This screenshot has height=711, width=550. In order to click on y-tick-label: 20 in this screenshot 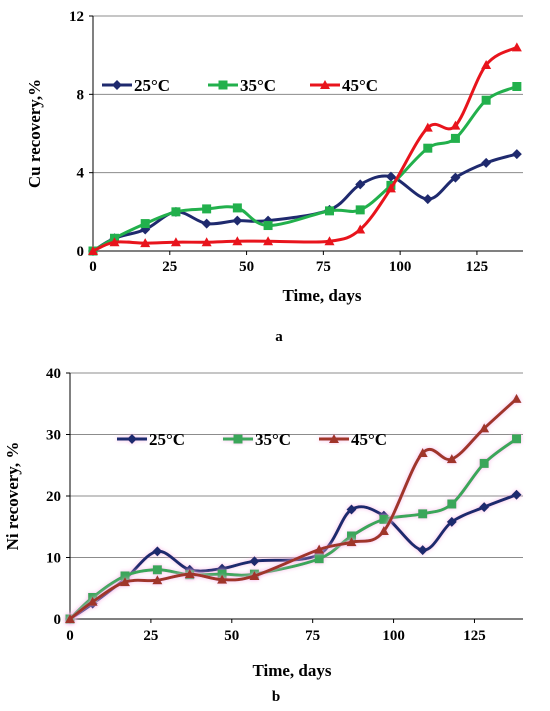, I will do `click(53, 497)`.